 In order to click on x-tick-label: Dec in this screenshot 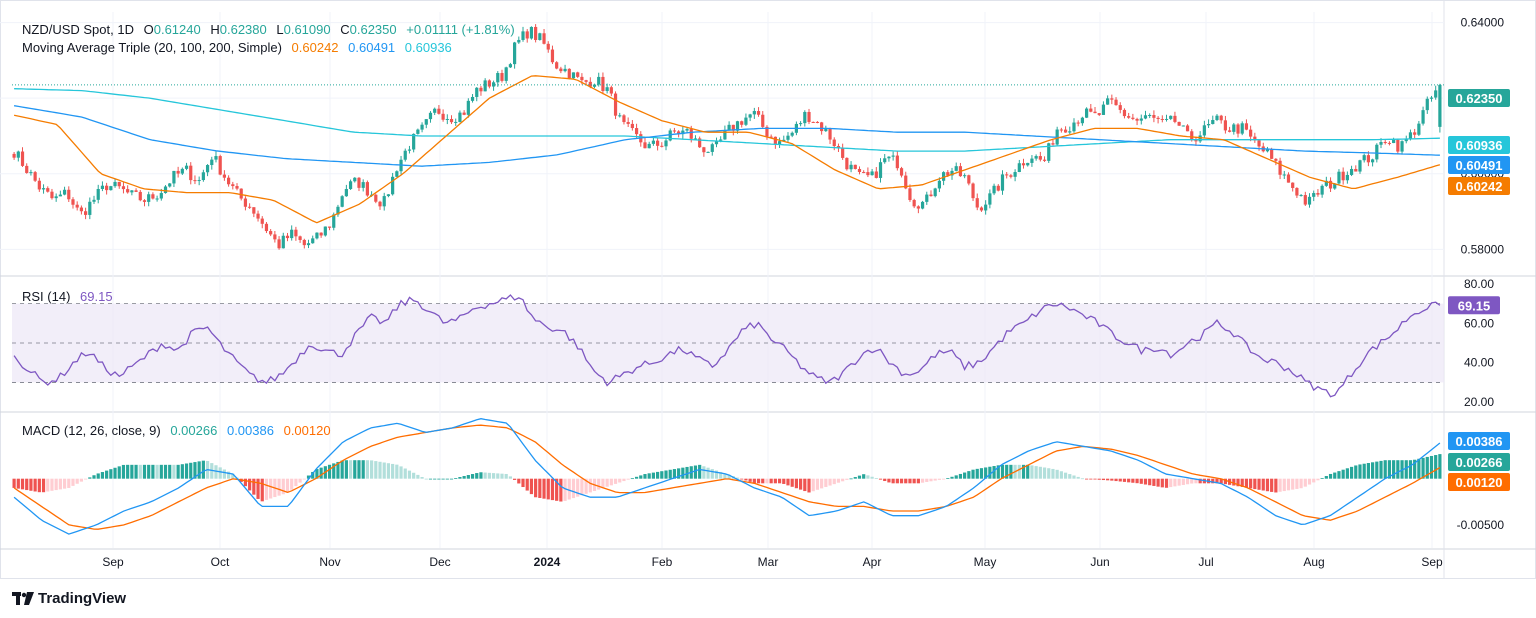, I will do `click(439, 562)`.